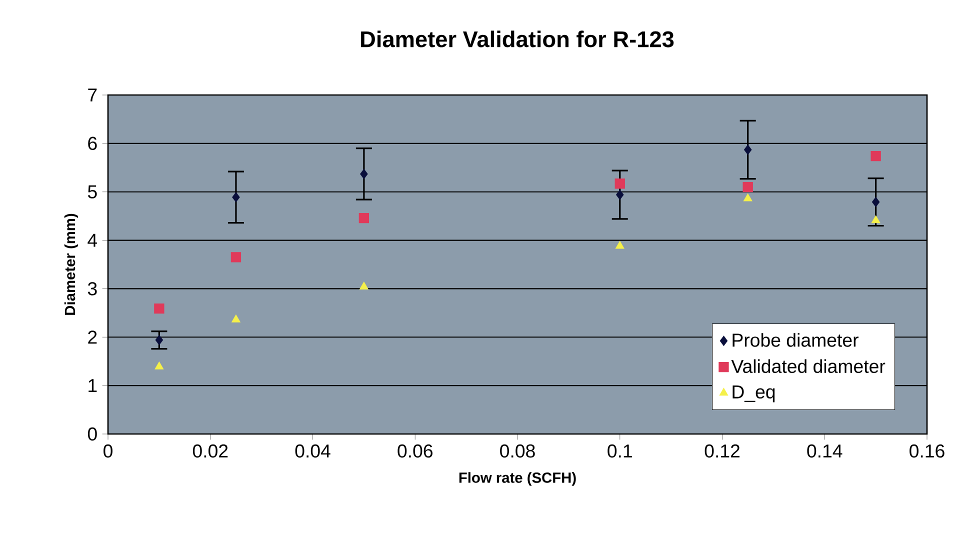  Describe the element at coordinates (808, 366) in the screenshot. I see `legend-label: Validated diameter` at that location.